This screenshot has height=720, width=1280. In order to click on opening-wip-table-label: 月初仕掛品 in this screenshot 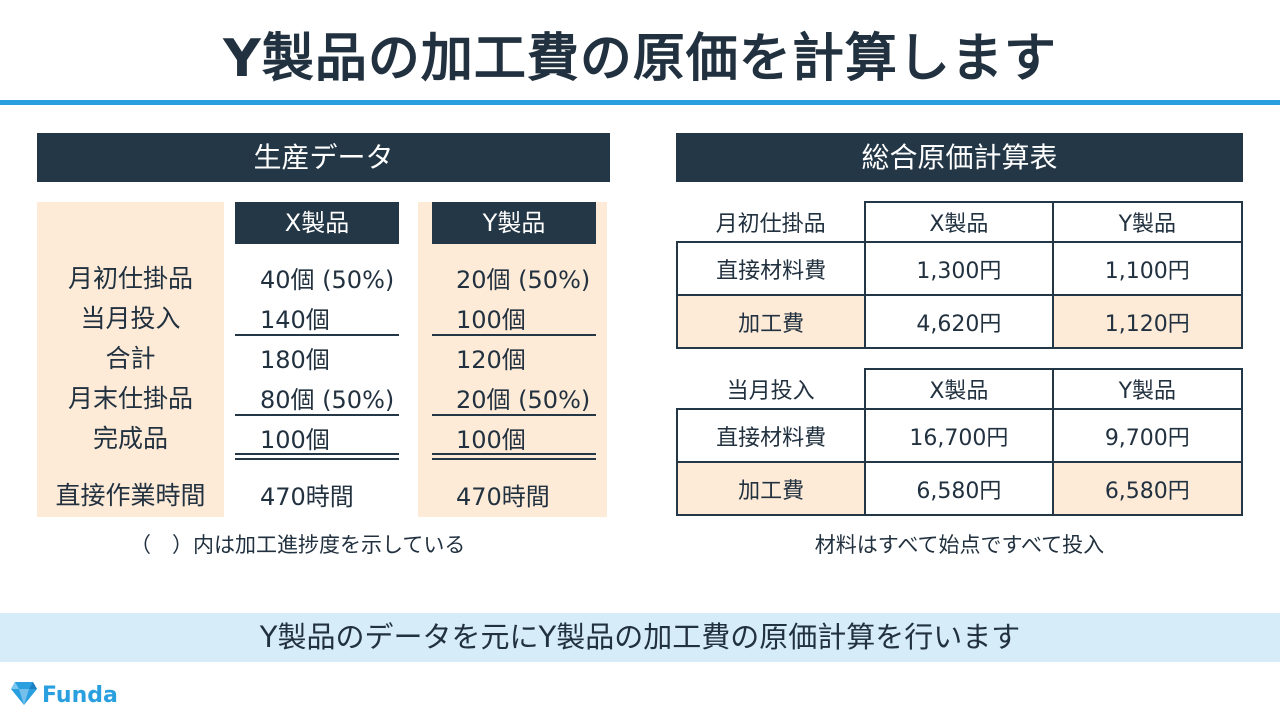, I will do `click(772, 222)`.